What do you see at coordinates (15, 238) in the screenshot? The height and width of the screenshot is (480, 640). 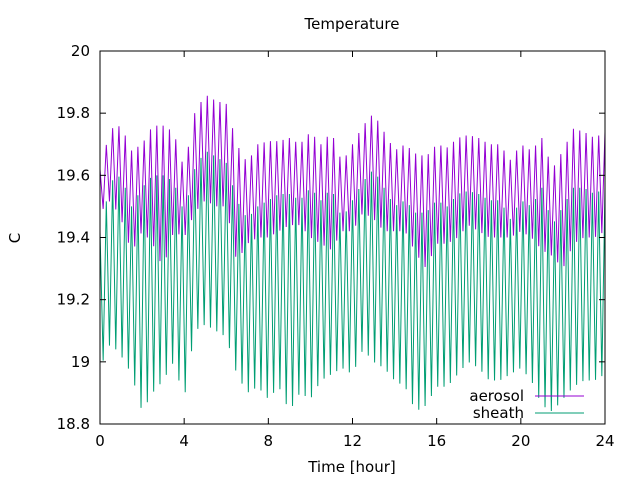 I see `y-axis-label: C` at bounding box center [15, 238].